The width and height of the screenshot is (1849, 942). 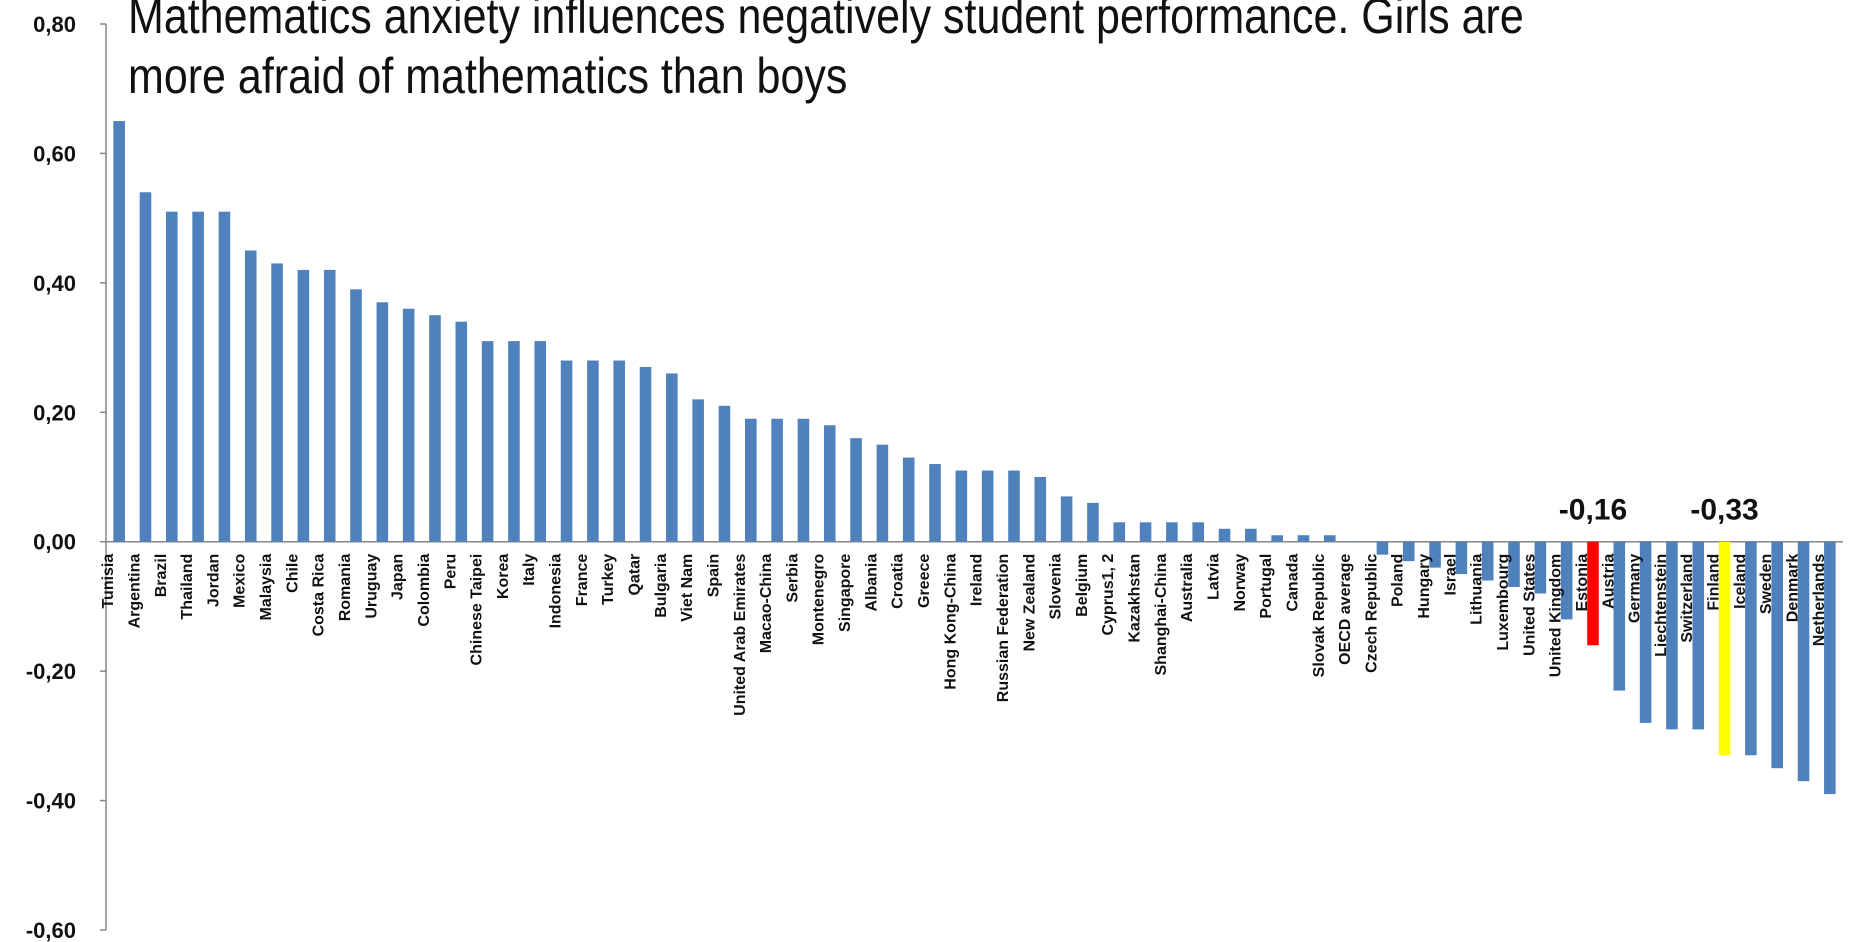 What do you see at coordinates (898, 581) in the screenshot?
I see `x-tick-label: Croatia` at bounding box center [898, 581].